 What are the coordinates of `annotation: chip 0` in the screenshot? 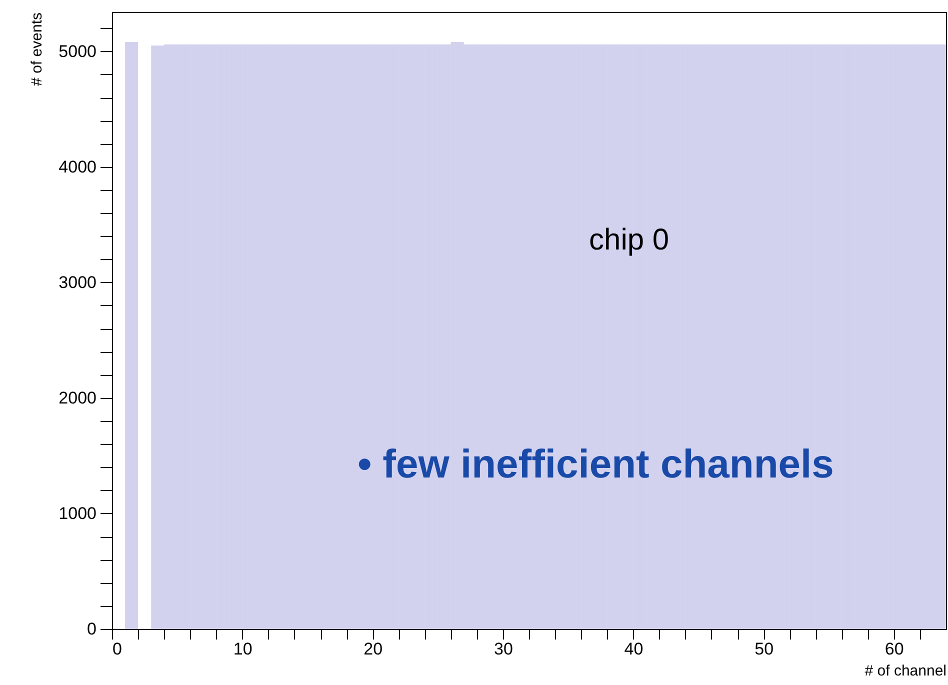 It's located at (629, 239).